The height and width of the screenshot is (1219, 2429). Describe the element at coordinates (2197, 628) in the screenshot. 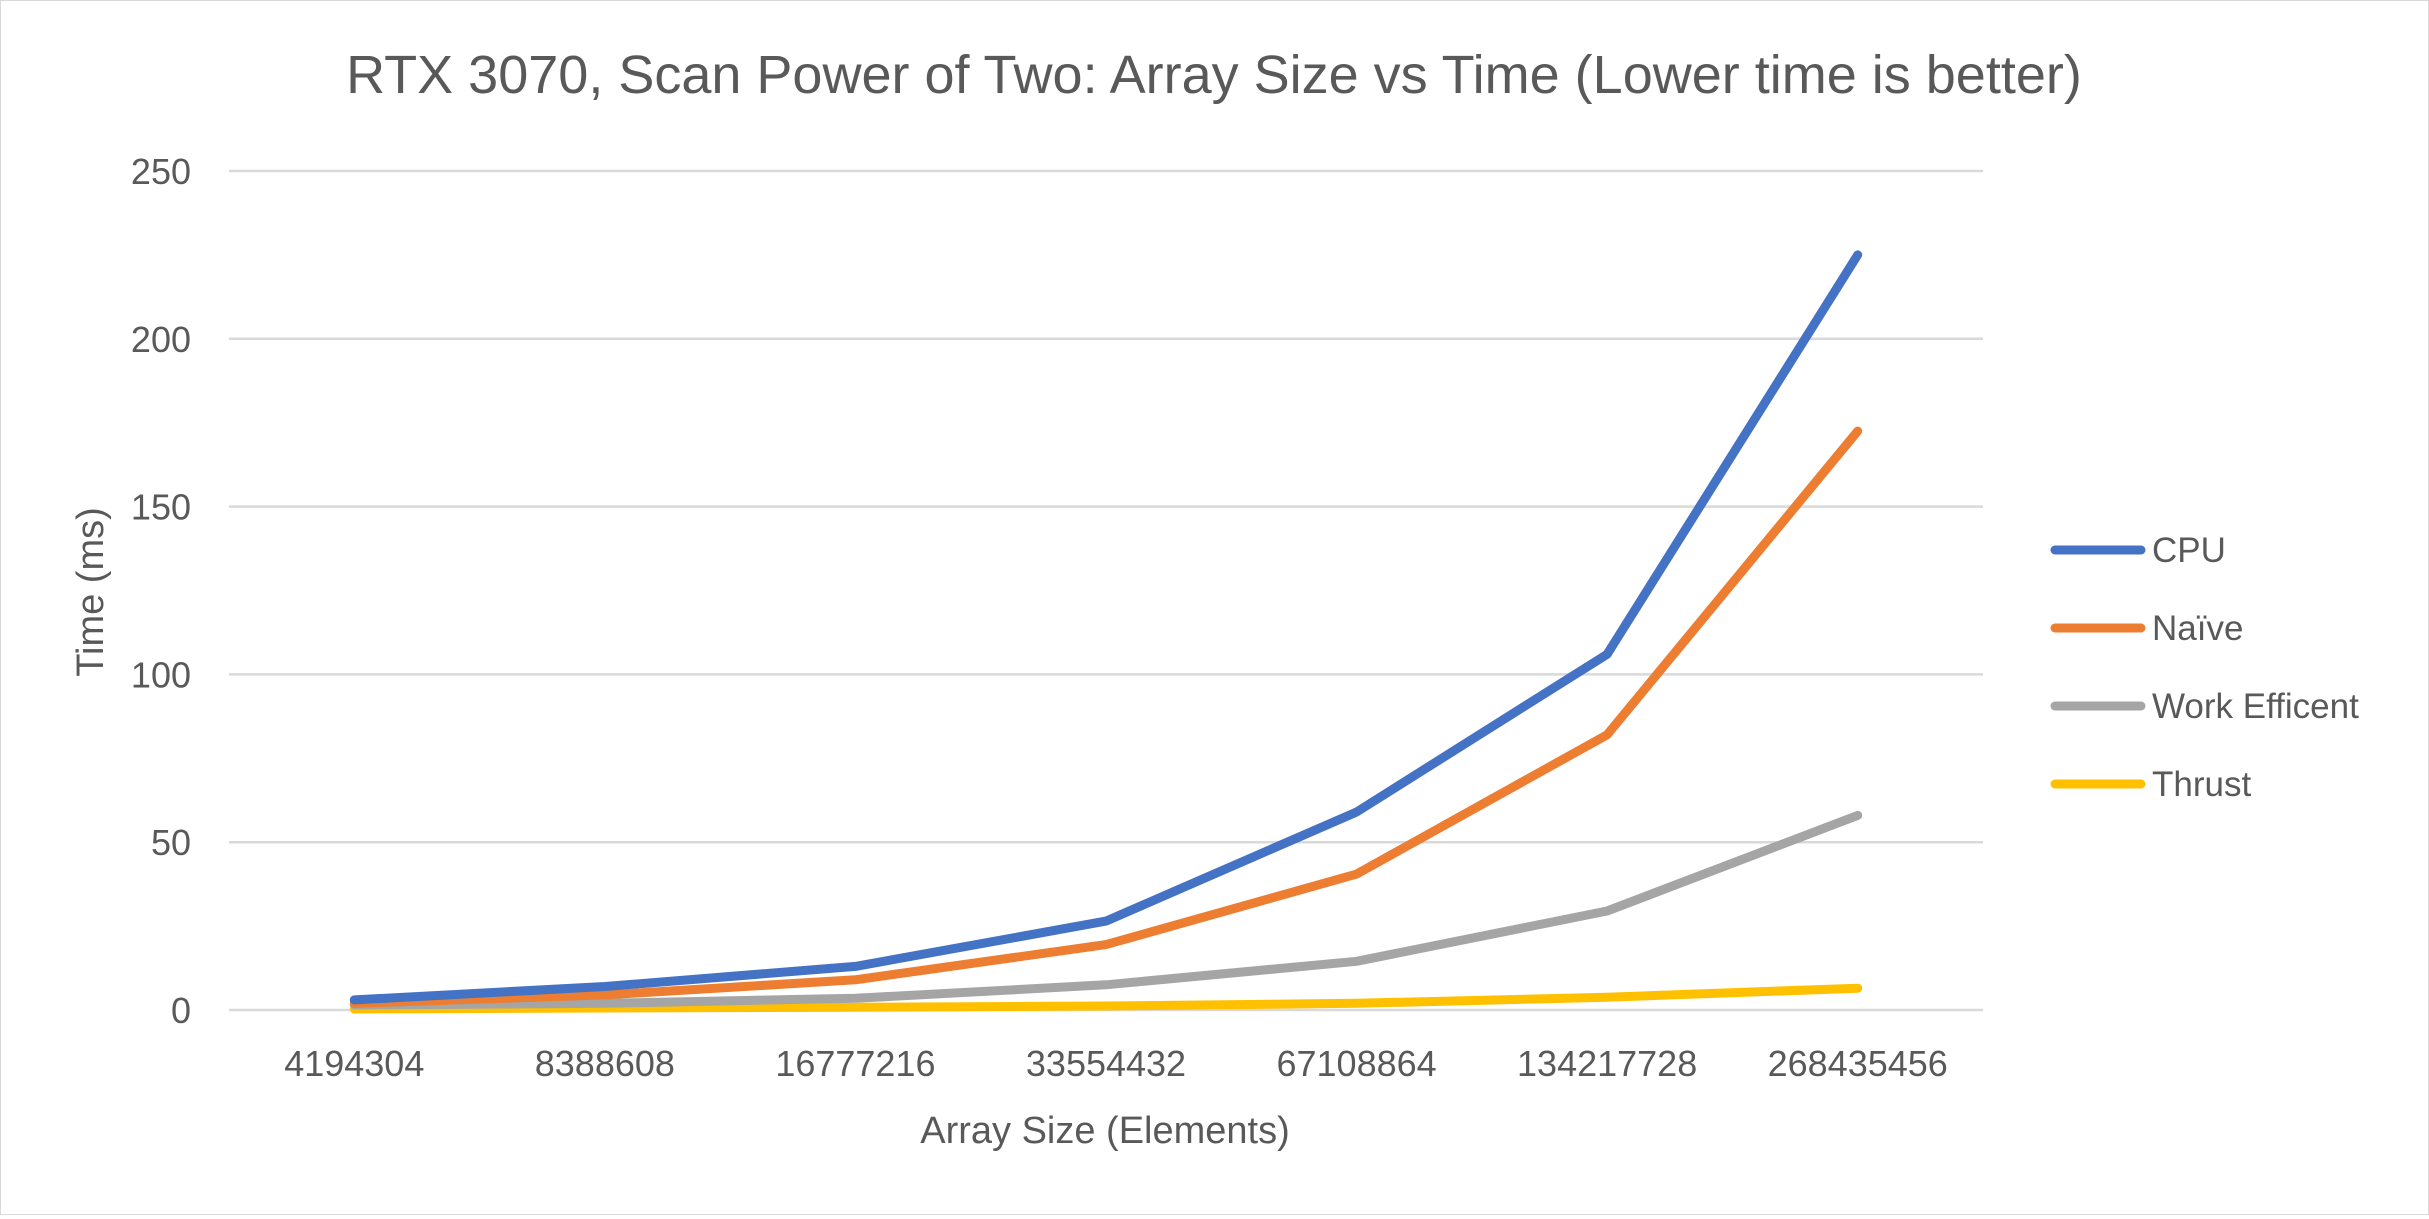

I see `legend-label: Naïve` at that location.